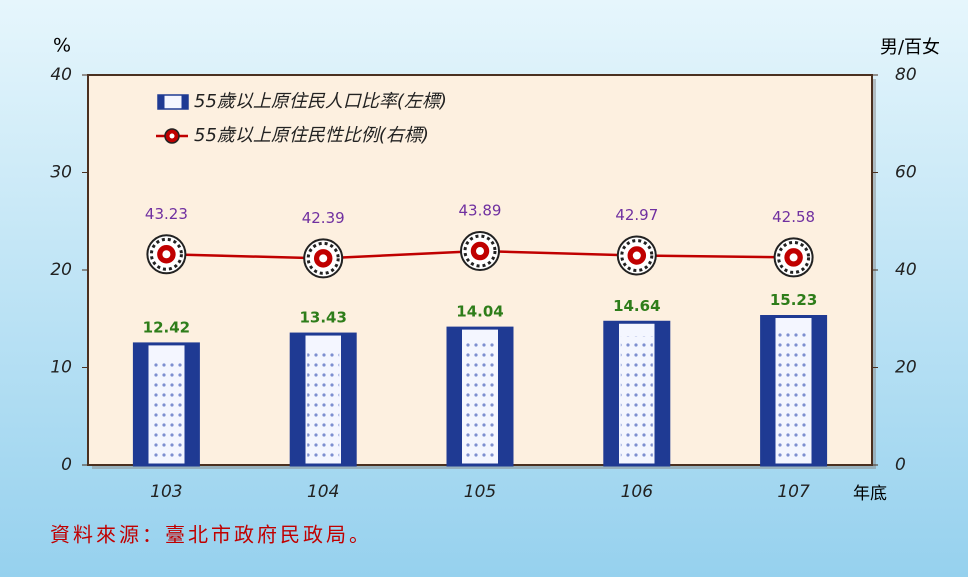 The image size is (968, 577). Describe the element at coordinates (906, 173) in the screenshot. I see `y2-tick-label: 60` at that location.